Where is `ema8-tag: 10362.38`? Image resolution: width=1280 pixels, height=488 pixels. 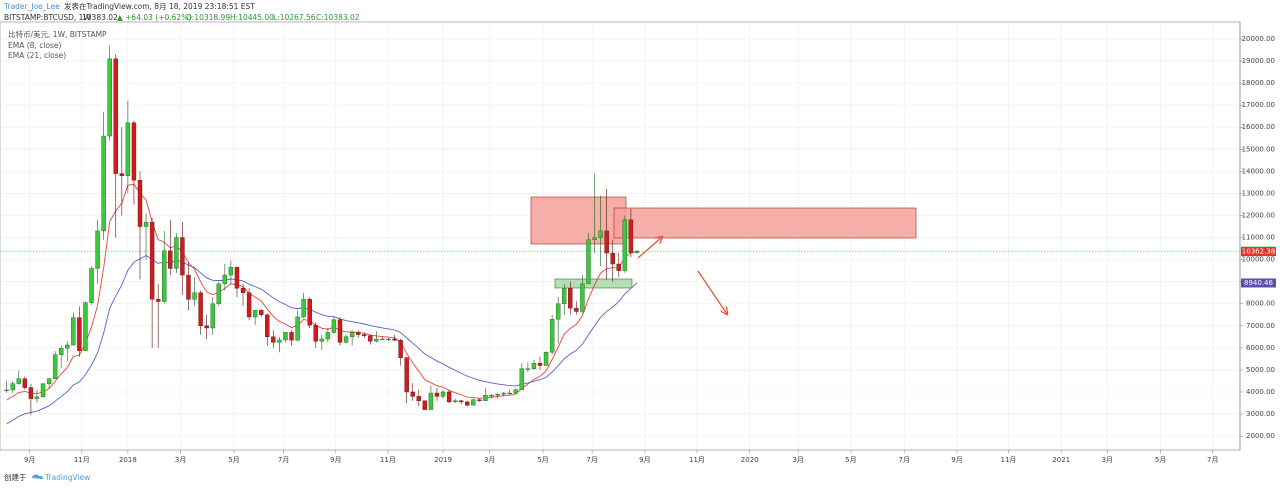
ema8-tag: 10362.38 is located at coordinates (1258, 252).